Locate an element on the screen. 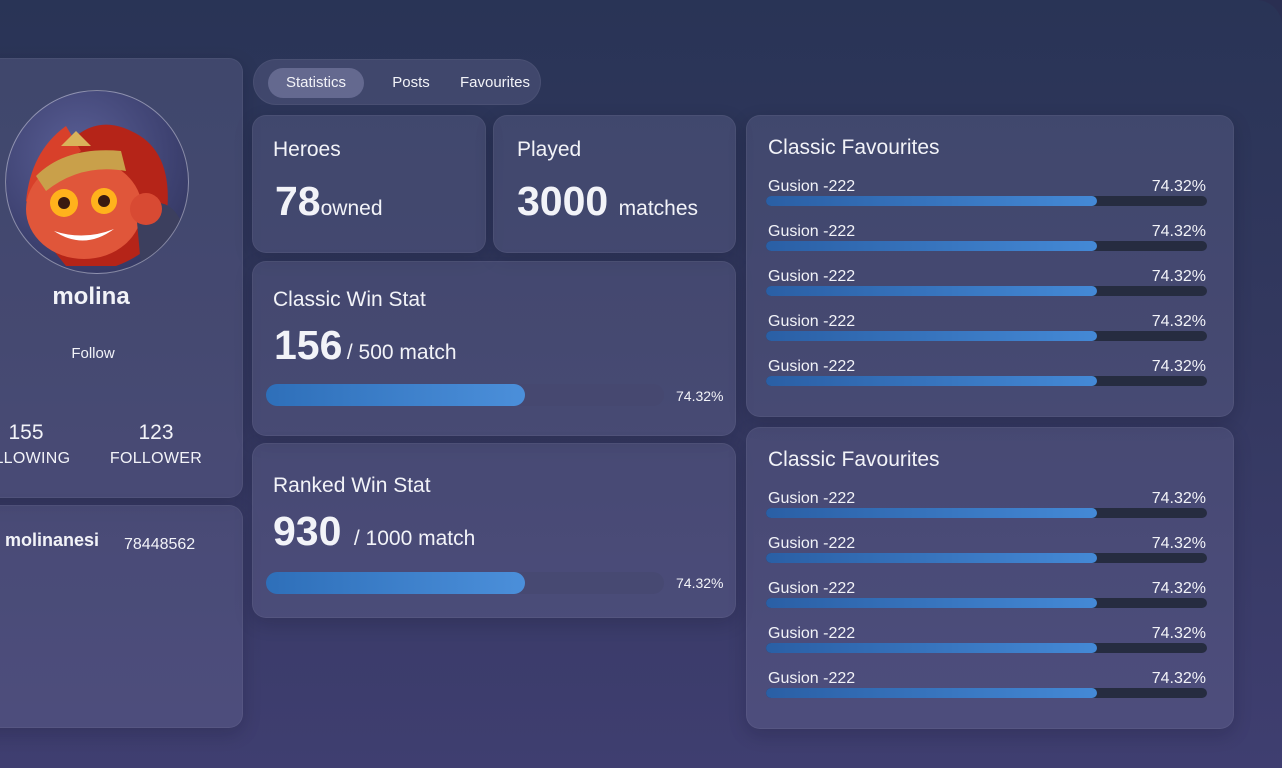 The width and height of the screenshot is (1282, 768). classic-win-title: Classic Win Stat is located at coordinates (349, 299).